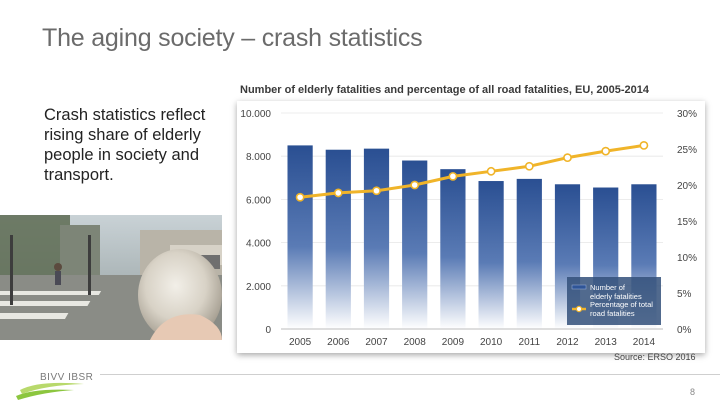 This screenshot has width=720, height=405. I want to click on right-axis-tick-label: 5%, so click(684, 294).